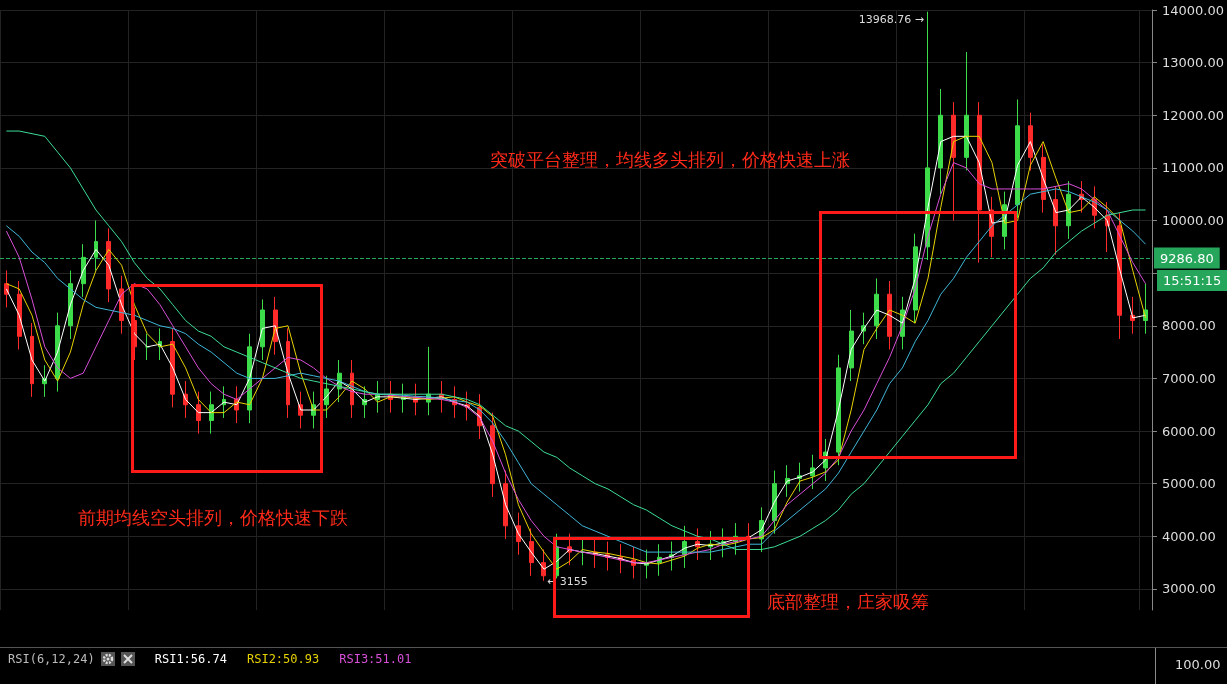 The height and width of the screenshot is (684, 1227). Describe the element at coordinates (190, 659) in the screenshot. I see `text: RSI1:56.74` at that location.